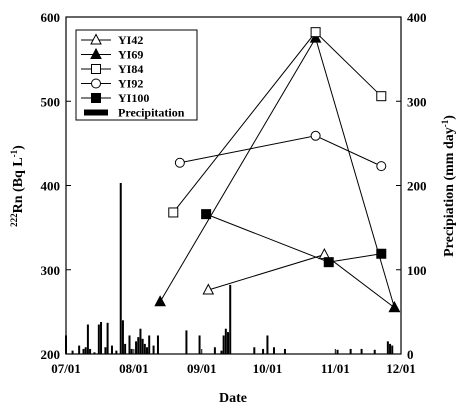 The height and width of the screenshot is (408, 474). I want to click on y-right-tick-label: 200, so click(417, 186).